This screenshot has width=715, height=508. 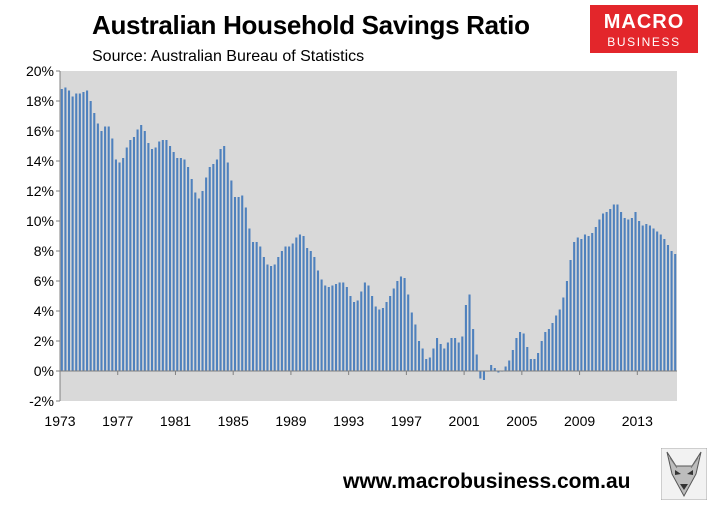 I want to click on x-tick-label: 2013, so click(x=637, y=421).